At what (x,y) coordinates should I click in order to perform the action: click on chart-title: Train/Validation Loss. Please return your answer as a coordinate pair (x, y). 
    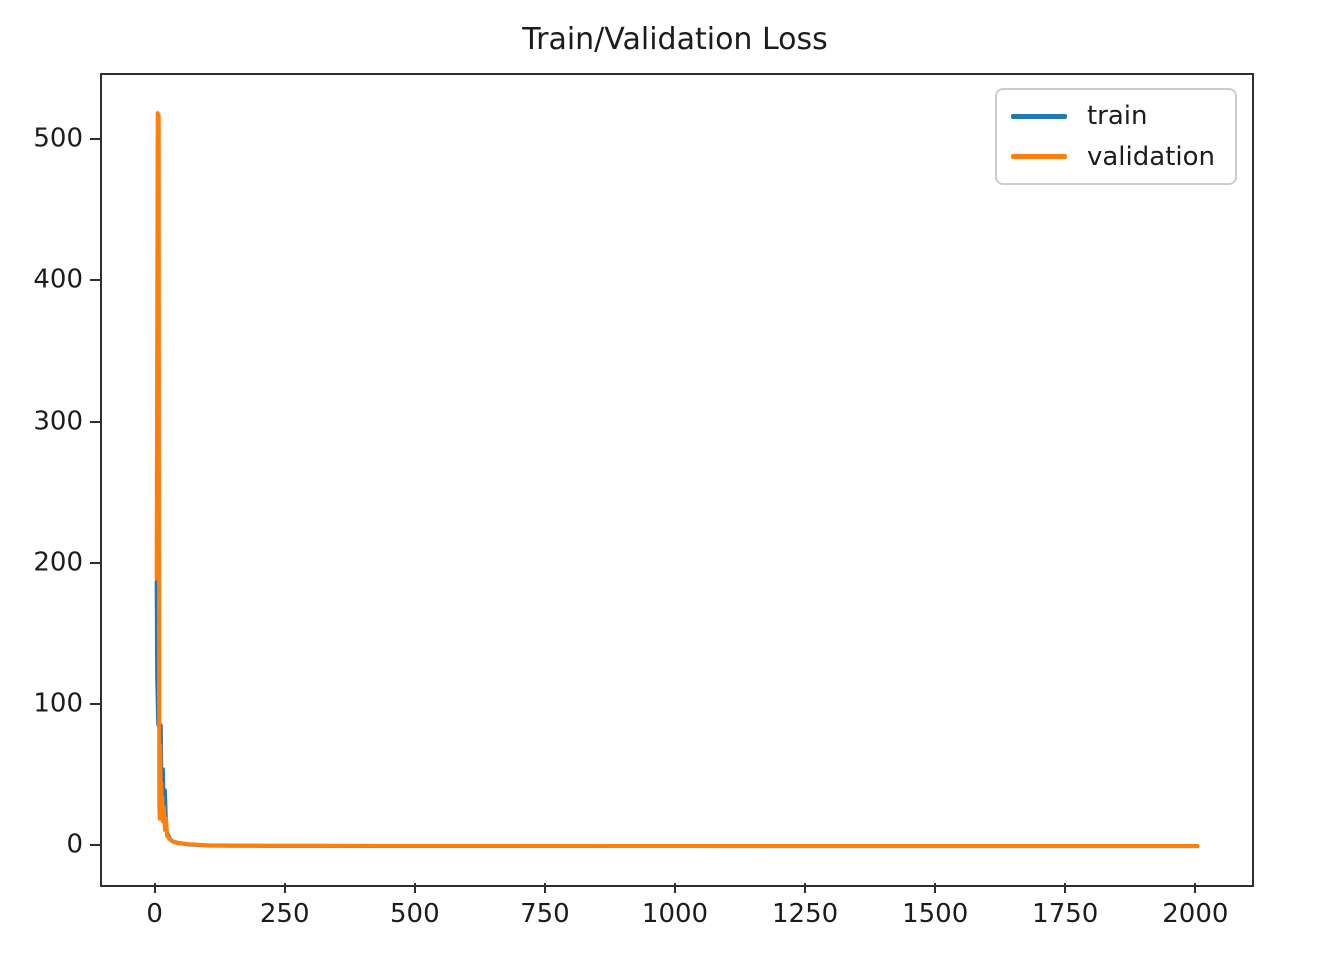
    Looking at the image, I should click on (675, 39).